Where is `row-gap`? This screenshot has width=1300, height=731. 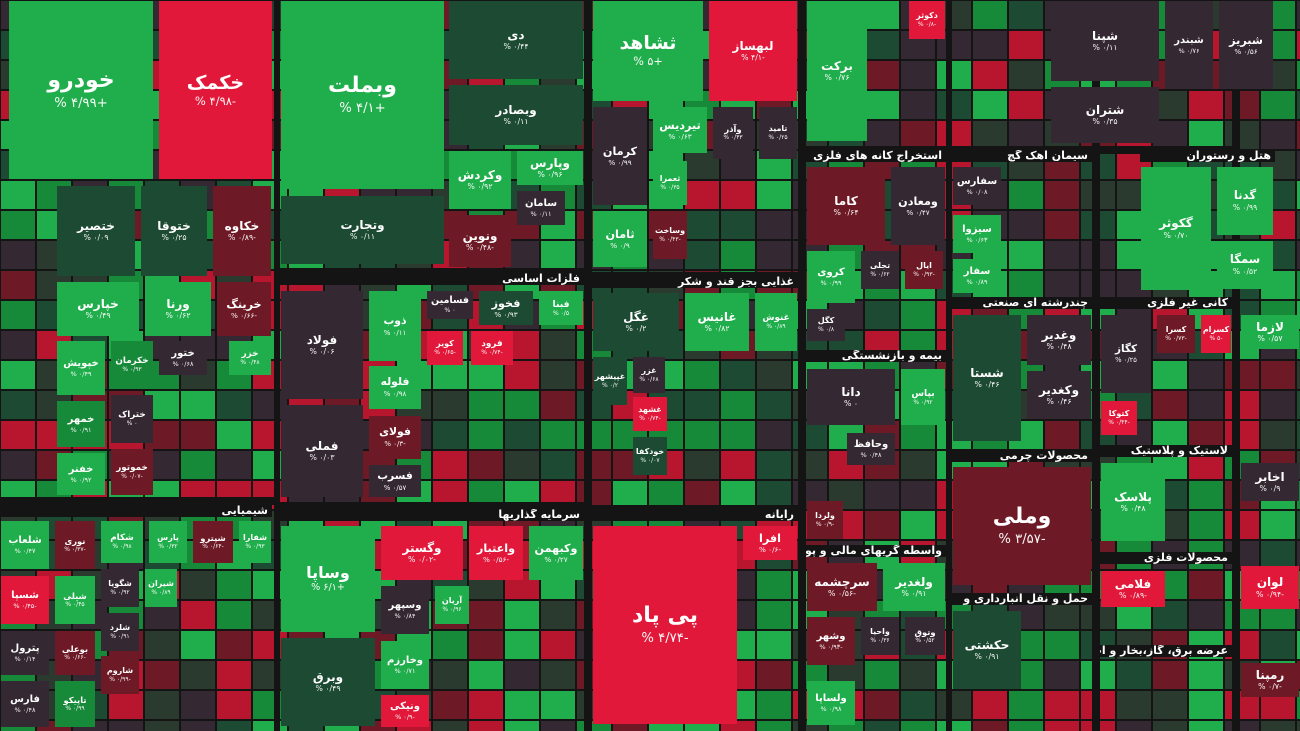 row-gap is located at coordinates (137, 501).